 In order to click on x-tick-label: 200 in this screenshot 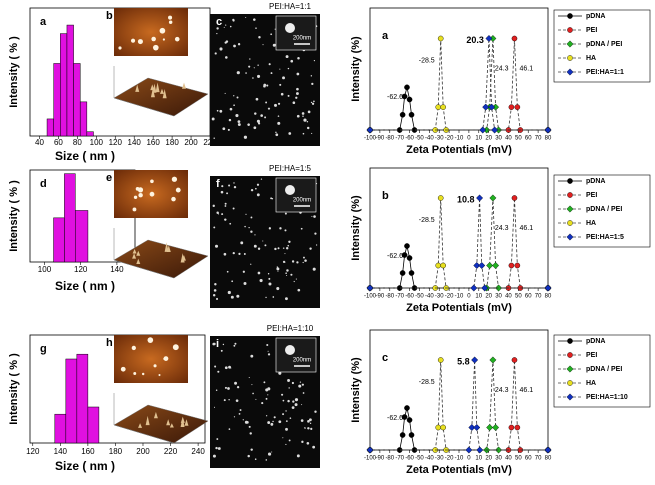, I will do `click(191, 142)`.